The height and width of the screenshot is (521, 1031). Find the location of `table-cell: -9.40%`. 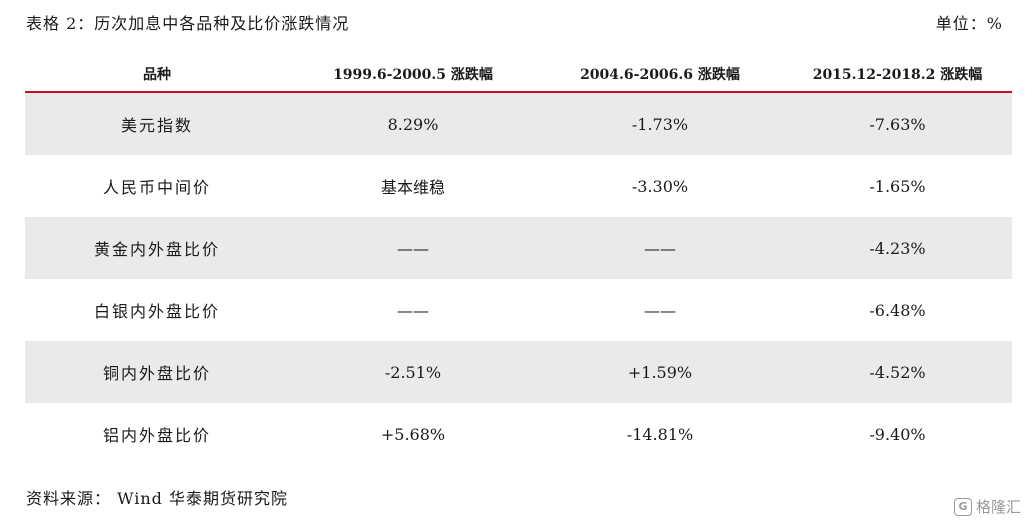

table-cell: -9.40% is located at coordinates (897, 434).